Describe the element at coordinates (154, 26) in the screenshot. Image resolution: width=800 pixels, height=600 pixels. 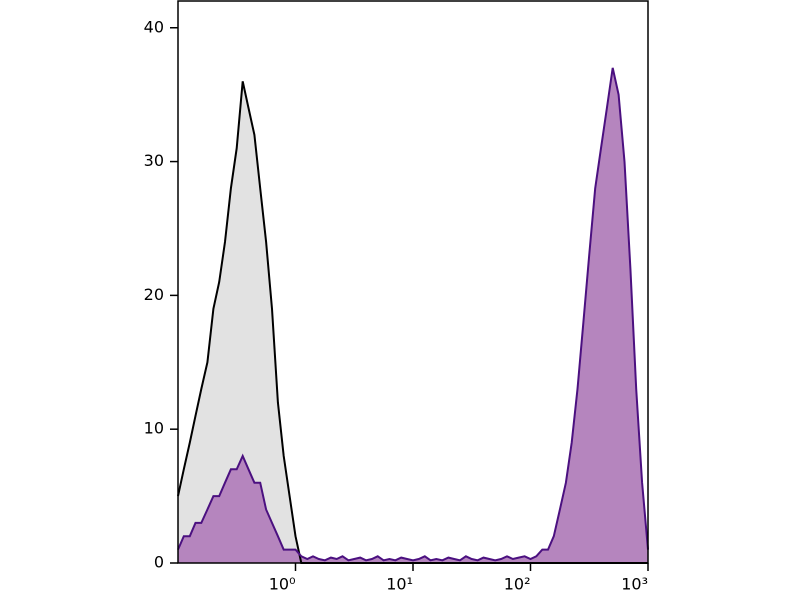
I see `y-tick-label: 40` at that location.